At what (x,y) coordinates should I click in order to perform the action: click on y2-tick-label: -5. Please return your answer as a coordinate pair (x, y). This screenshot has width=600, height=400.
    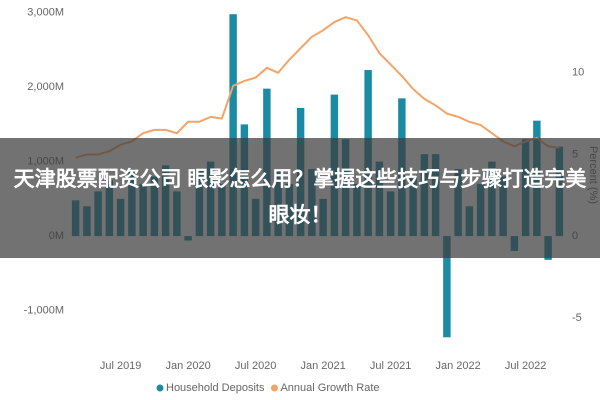
    Looking at the image, I should click on (577, 318).